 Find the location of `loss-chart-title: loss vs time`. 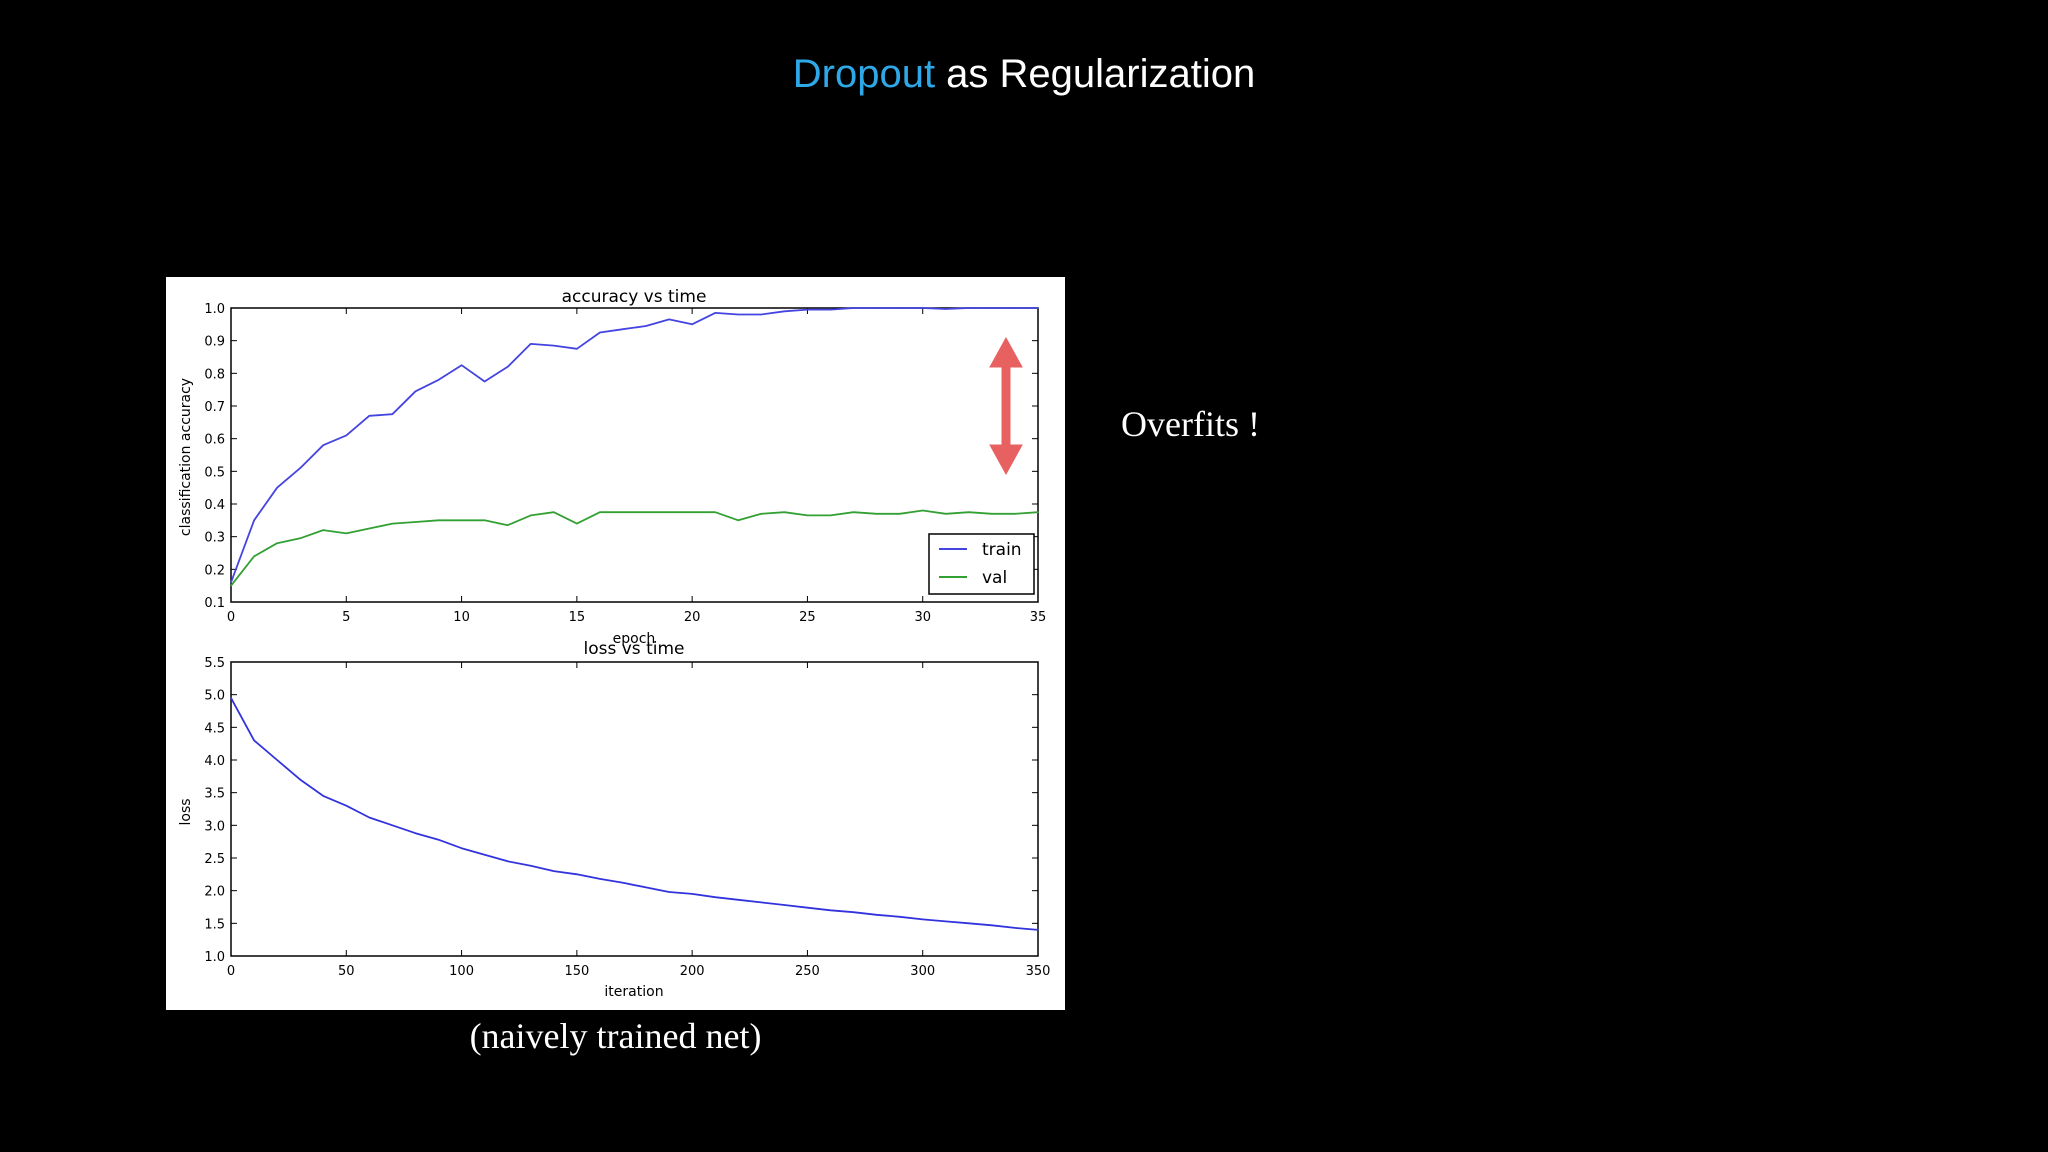

loss-chart-title: loss vs time is located at coordinates (634, 649).